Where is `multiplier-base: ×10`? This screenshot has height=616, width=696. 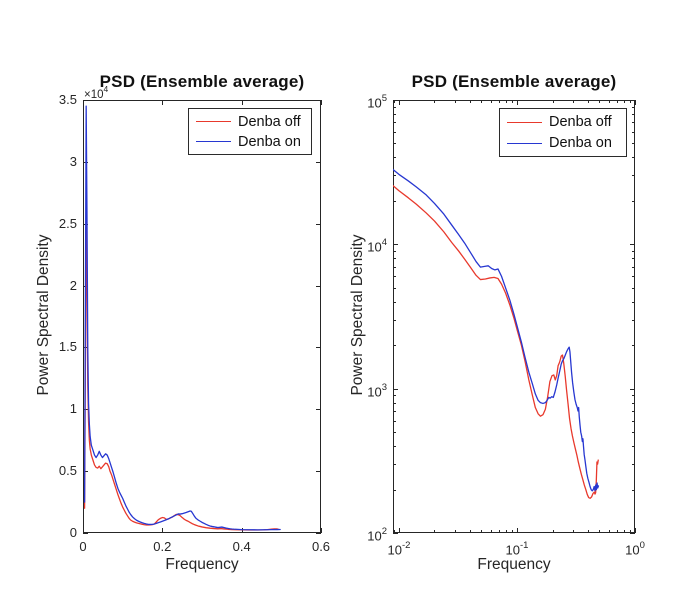 multiplier-base: ×10 is located at coordinates (94, 94).